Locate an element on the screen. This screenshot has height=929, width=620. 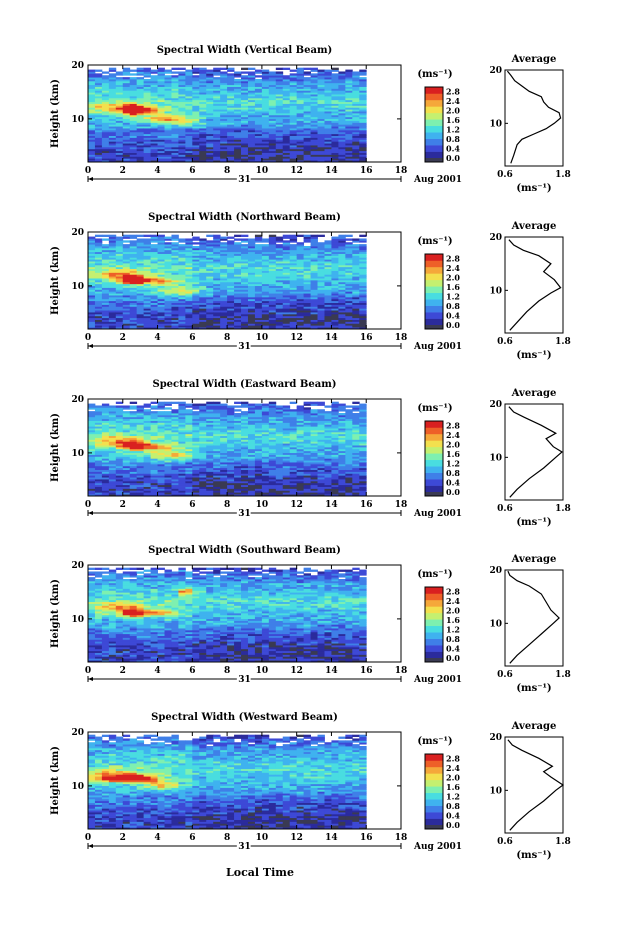
colorbar-frame is located at coordinates (434, 124).